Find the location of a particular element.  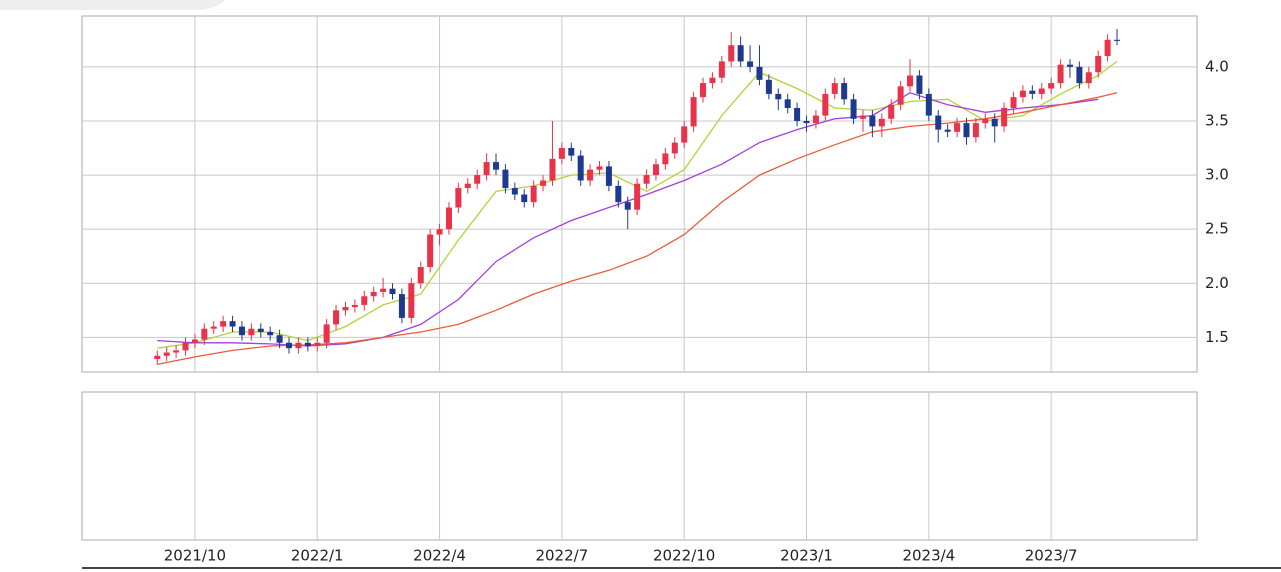

x-tick-label: 2023/1 is located at coordinates (806, 556).